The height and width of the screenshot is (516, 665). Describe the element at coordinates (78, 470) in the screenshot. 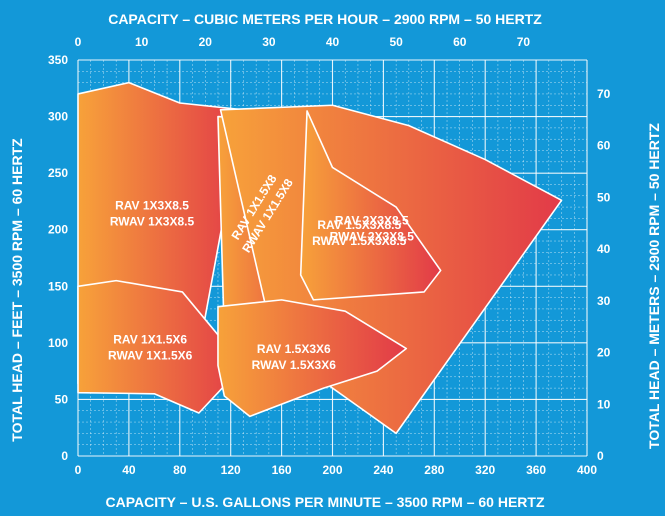

I see `x-tick-label-gpm: 0` at that location.